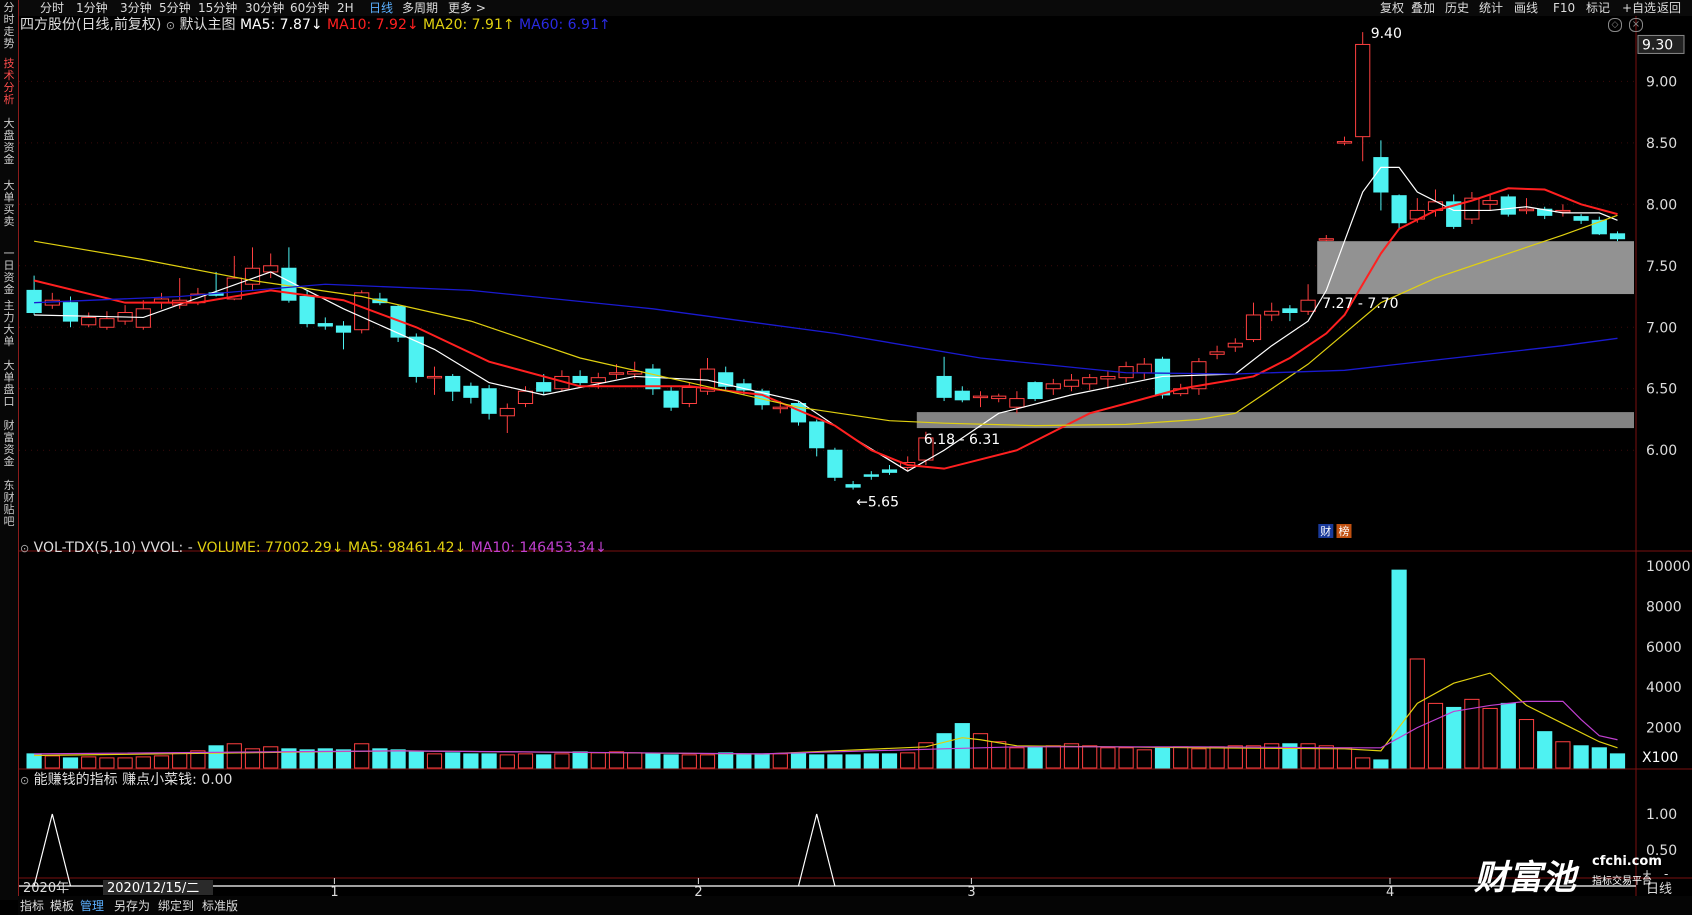  Describe the element at coordinates (75, 780) in the screenshot. I see `ind-name: 能赚钱的指标` at that location.